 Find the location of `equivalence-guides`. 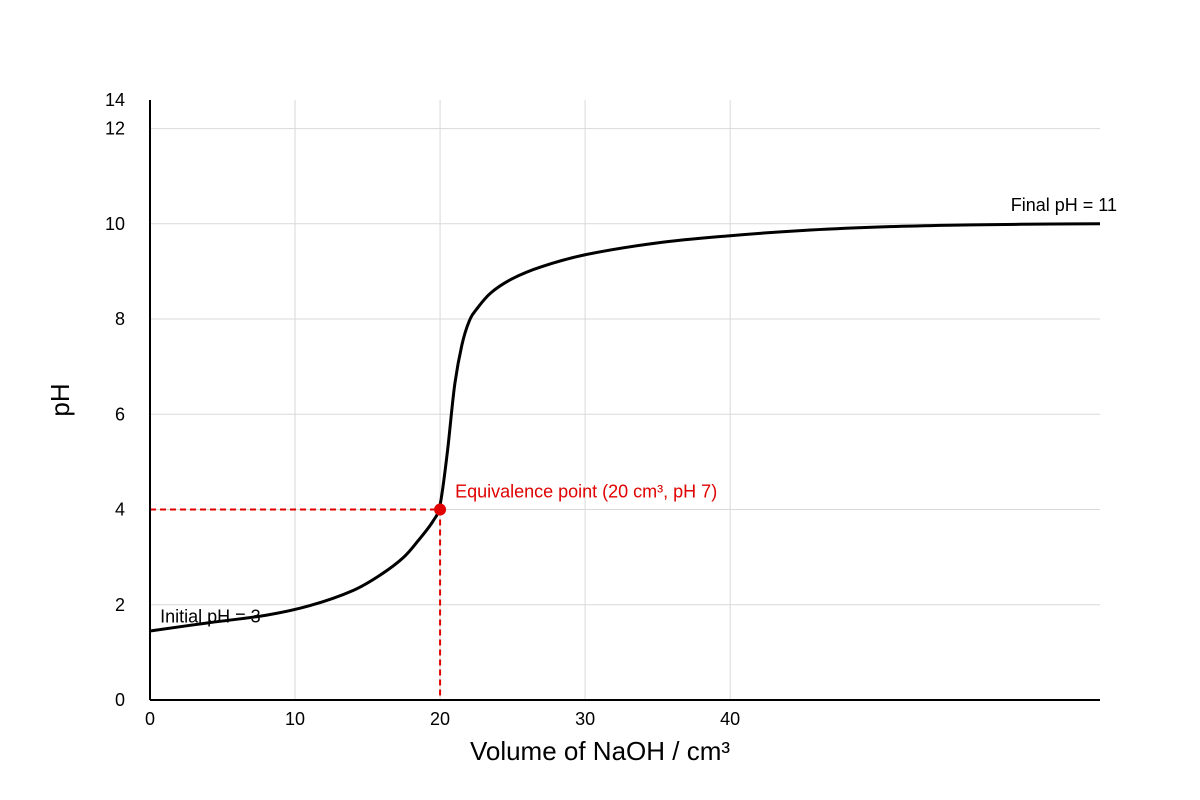

equivalence-guides is located at coordinates (296, 604).